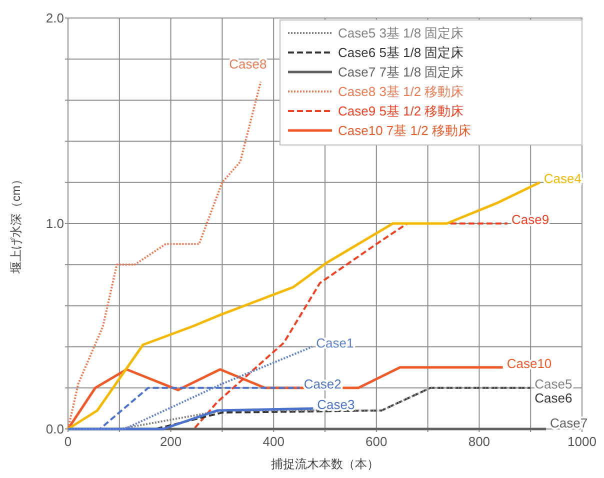 This screenshot has width=604, height=478. Describe the element at coordinates (325, 464) in the screenshot. I see `x-axis-title: 捕捉流木本数（本）` at that location.